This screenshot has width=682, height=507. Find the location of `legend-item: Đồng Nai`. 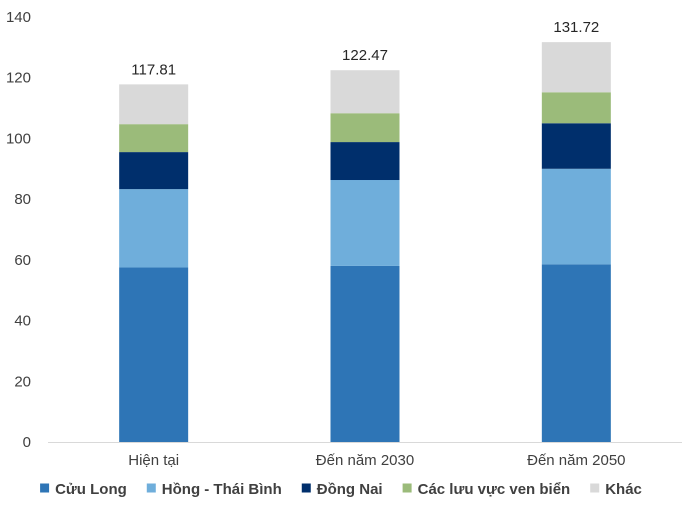

legend-item: Đồng Nai is located at coordinates (342, 489).